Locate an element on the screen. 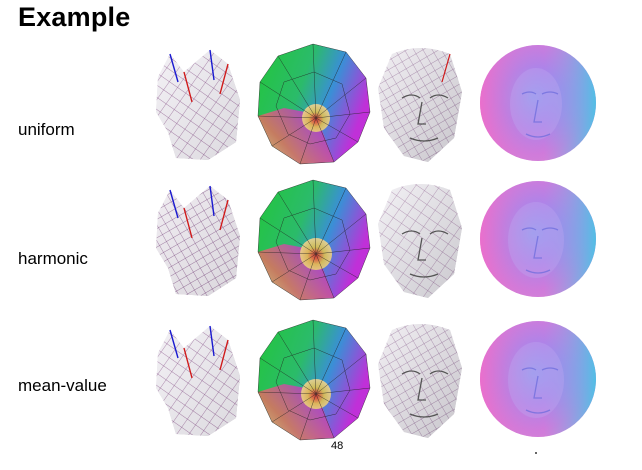 This screenshot has height=470, width=642. row-label-harmonic: harmonic is located at coordinates (53, 258).